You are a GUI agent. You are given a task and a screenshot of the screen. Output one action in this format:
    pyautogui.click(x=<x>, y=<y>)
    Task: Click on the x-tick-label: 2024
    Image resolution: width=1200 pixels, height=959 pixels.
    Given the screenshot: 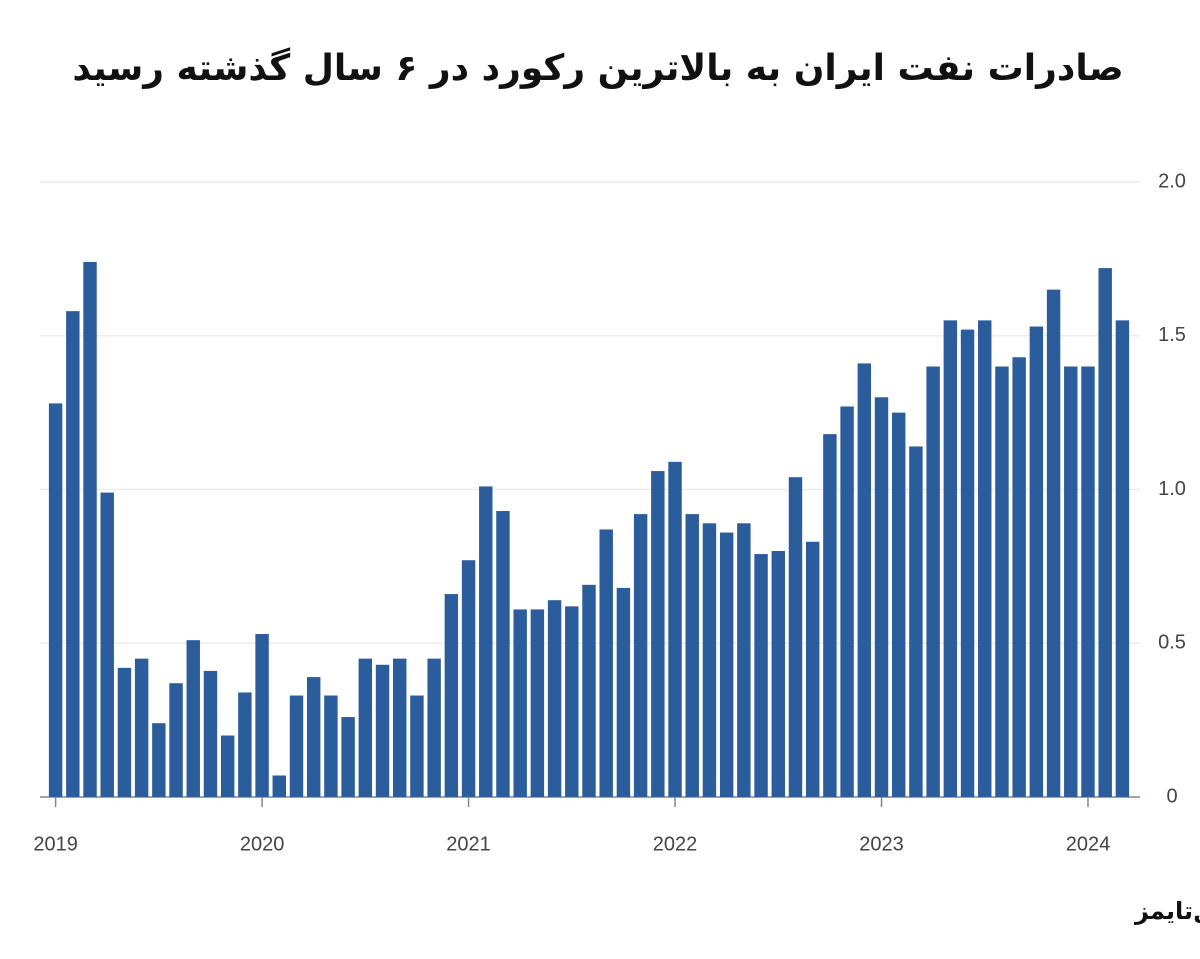 What is the action you would take?
    pyautogui.click(x=1088, y=844)
    